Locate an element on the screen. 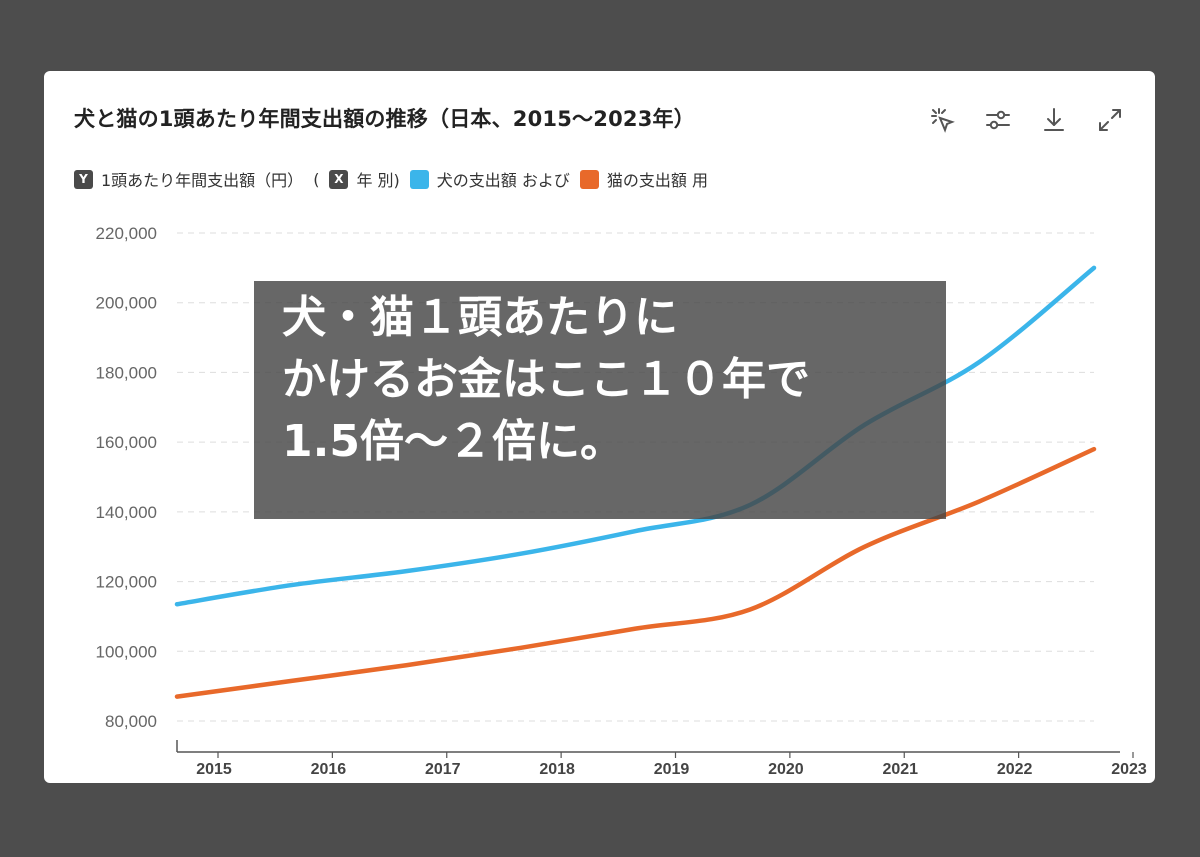 This screenshot has height=857, width=1200. caption-line-2: かけるお金はここ１０年で is located at coordinates (546, 379).